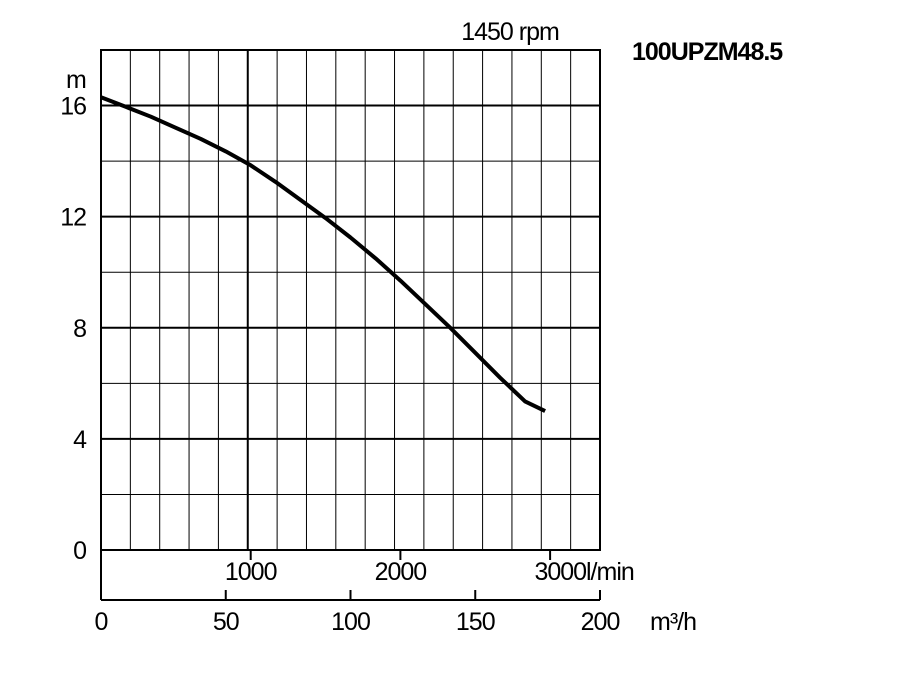 The height and width of the screenshot is (700, 900). I want to click on y-tick-label: 0, so click(79, 551).